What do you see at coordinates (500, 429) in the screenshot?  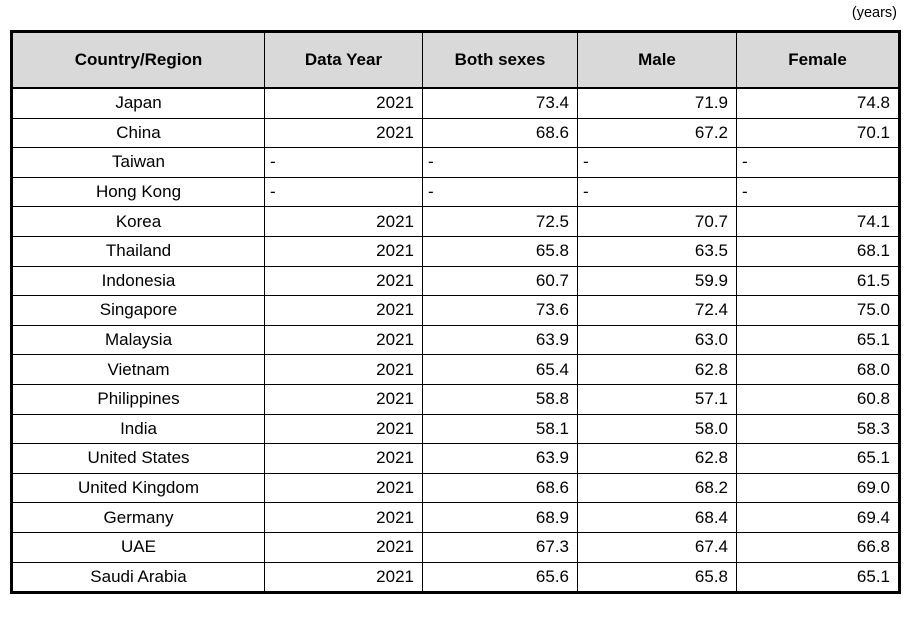 I see `cell-both-sexes: 58.1` at bounding box center [500, 429].